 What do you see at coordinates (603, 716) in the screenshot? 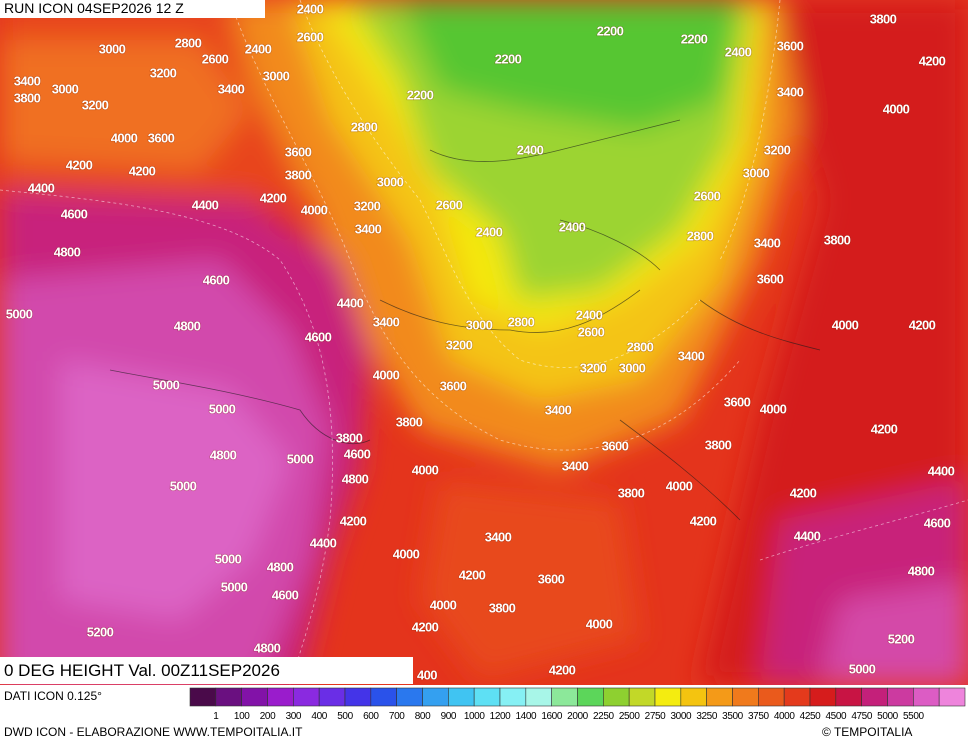
I see `colorbar-label: 2250` at bounding box center [603, 716].